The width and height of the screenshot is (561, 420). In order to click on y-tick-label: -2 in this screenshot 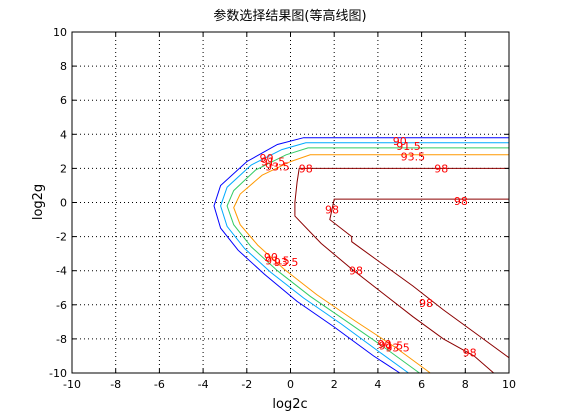, I will do `click(61, 237)`.